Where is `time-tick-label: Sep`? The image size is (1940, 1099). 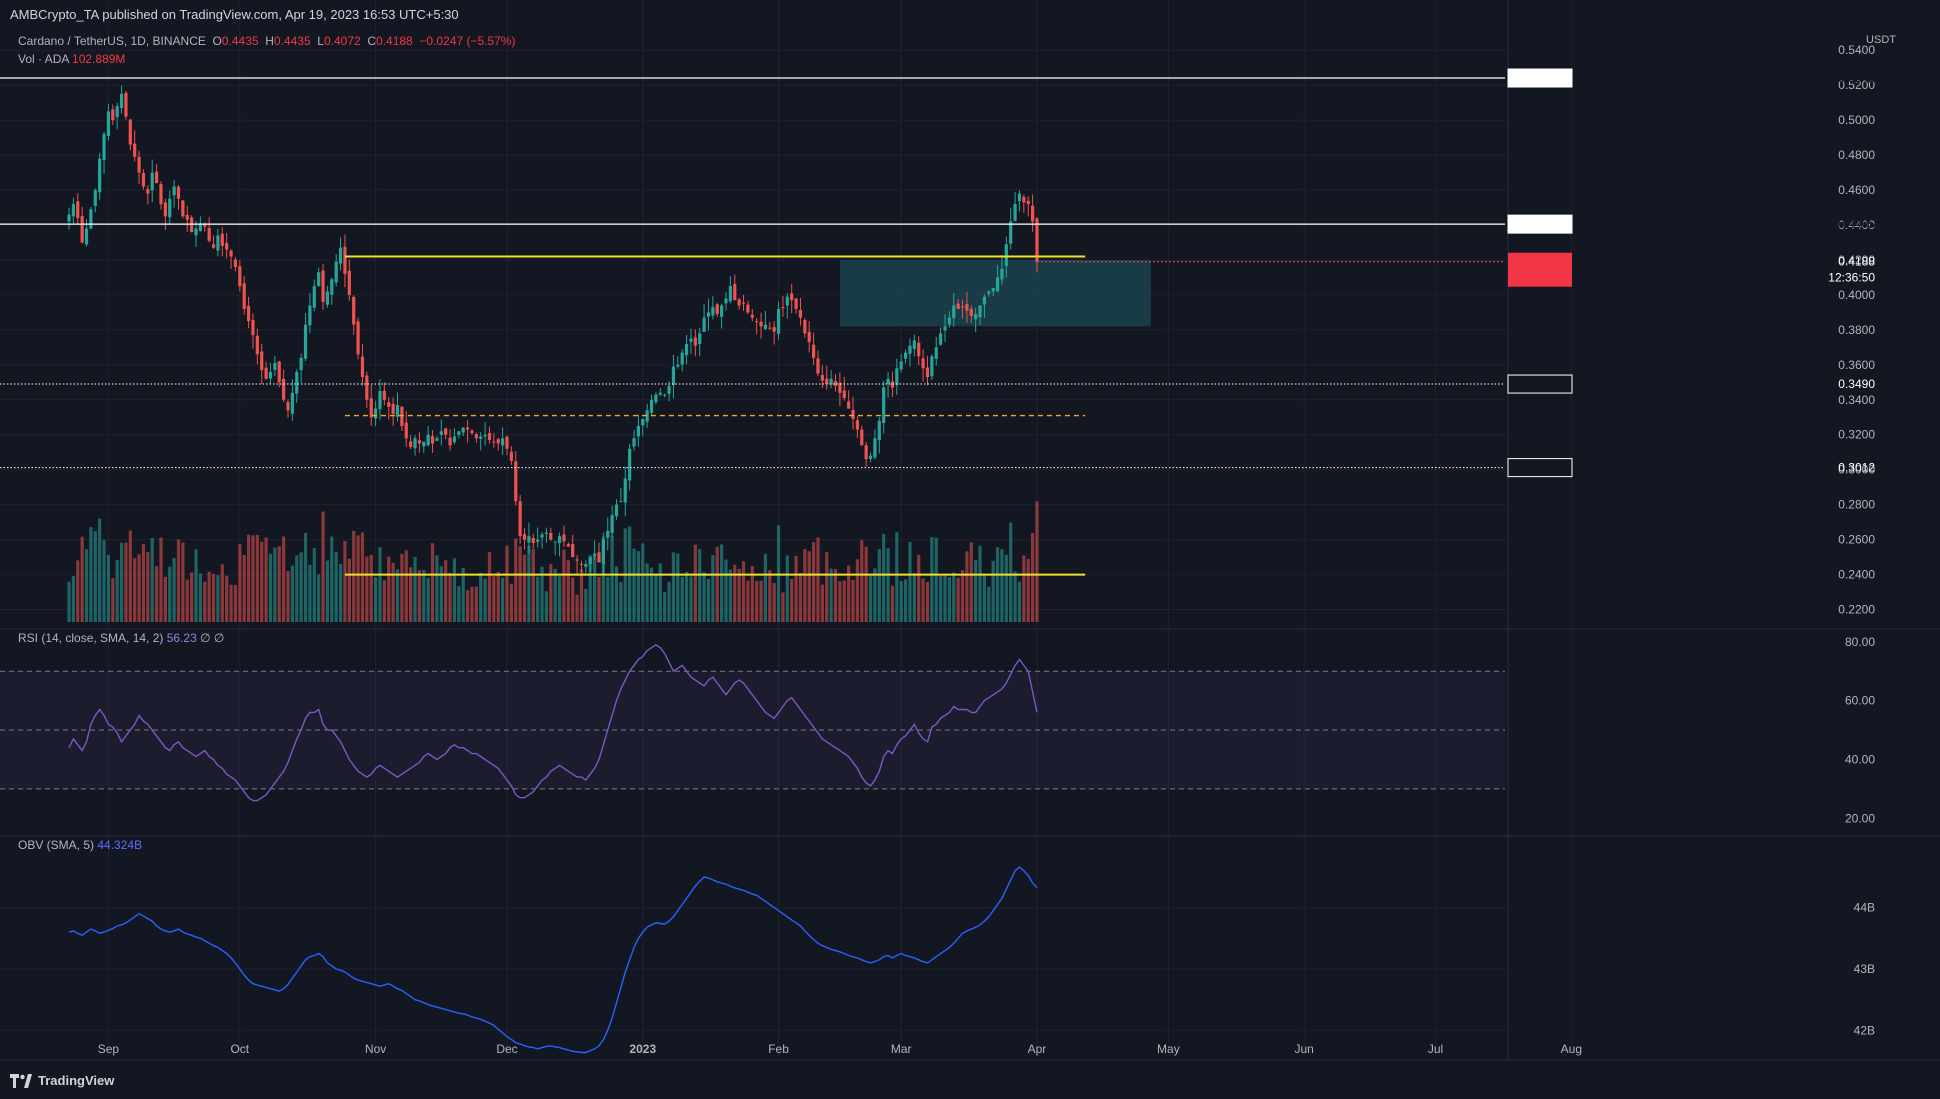
time-tick-label: Sep is located at coordinates (109, 1049).